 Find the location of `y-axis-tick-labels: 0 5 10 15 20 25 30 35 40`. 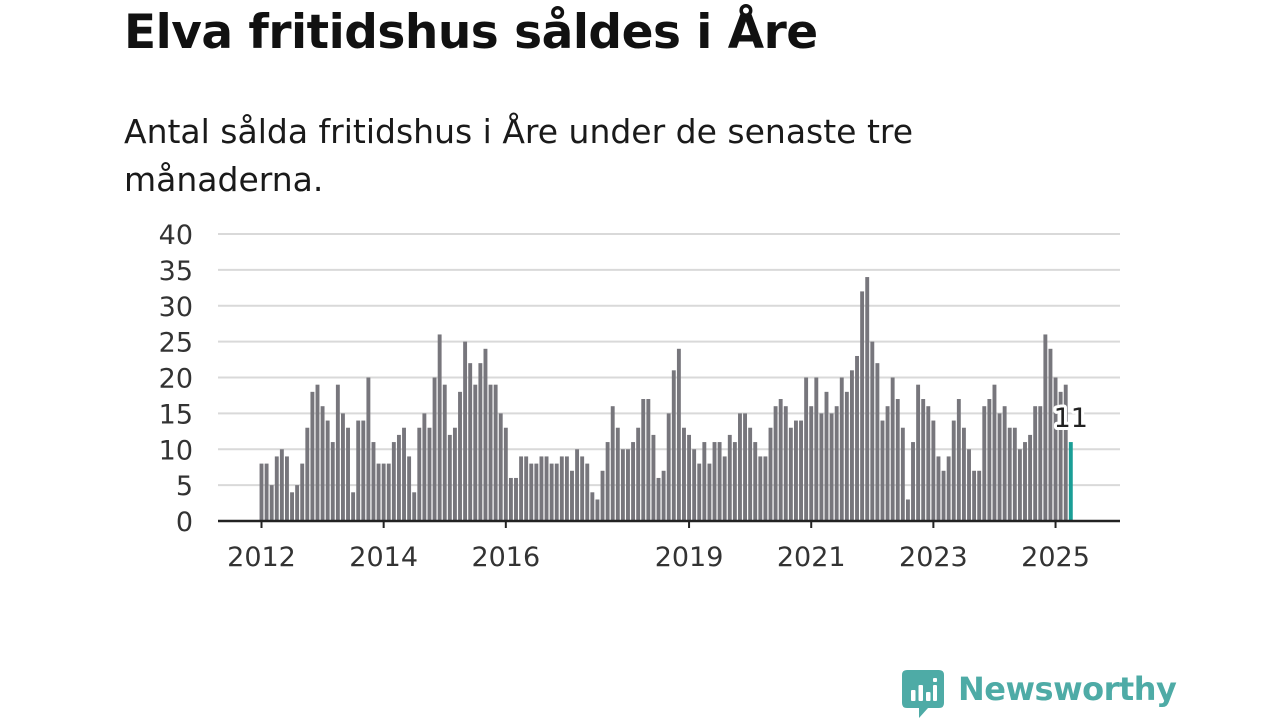

y-axis-tick-labels: 0 5 10 15 20 25 30 35 40 is located at coordinates (176, 379).